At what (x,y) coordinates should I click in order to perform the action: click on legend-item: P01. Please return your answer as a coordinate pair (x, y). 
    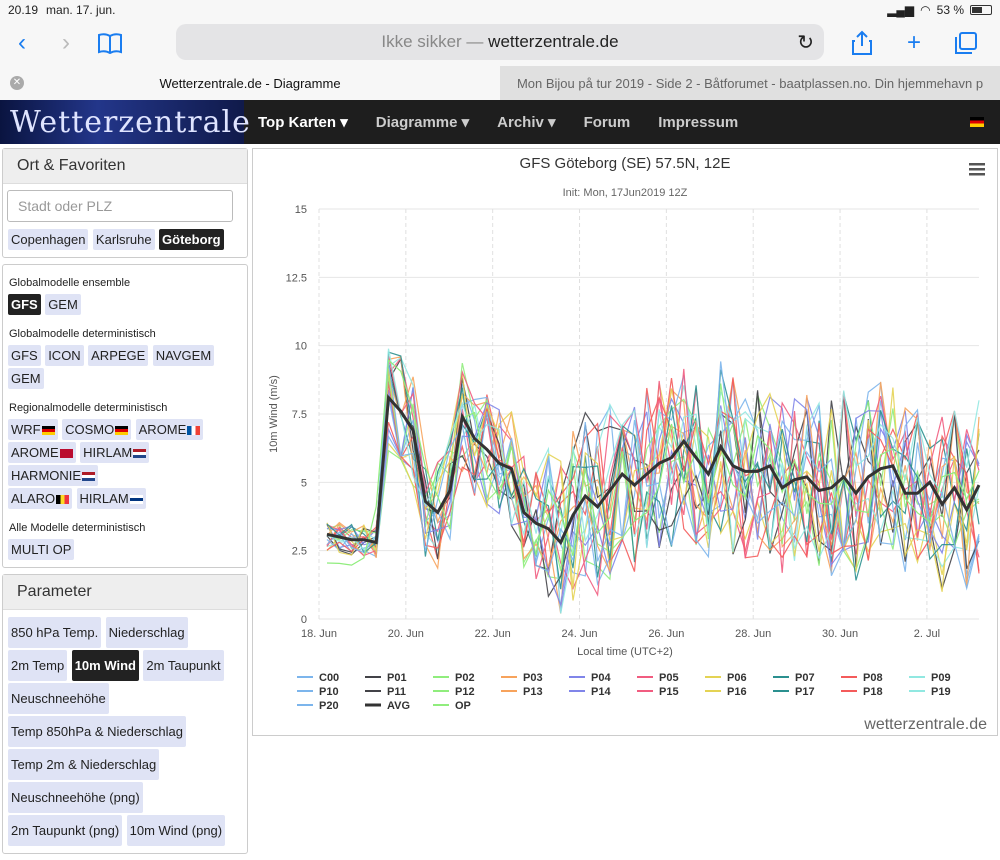
    Looking at the image, I should click on (397, 678).